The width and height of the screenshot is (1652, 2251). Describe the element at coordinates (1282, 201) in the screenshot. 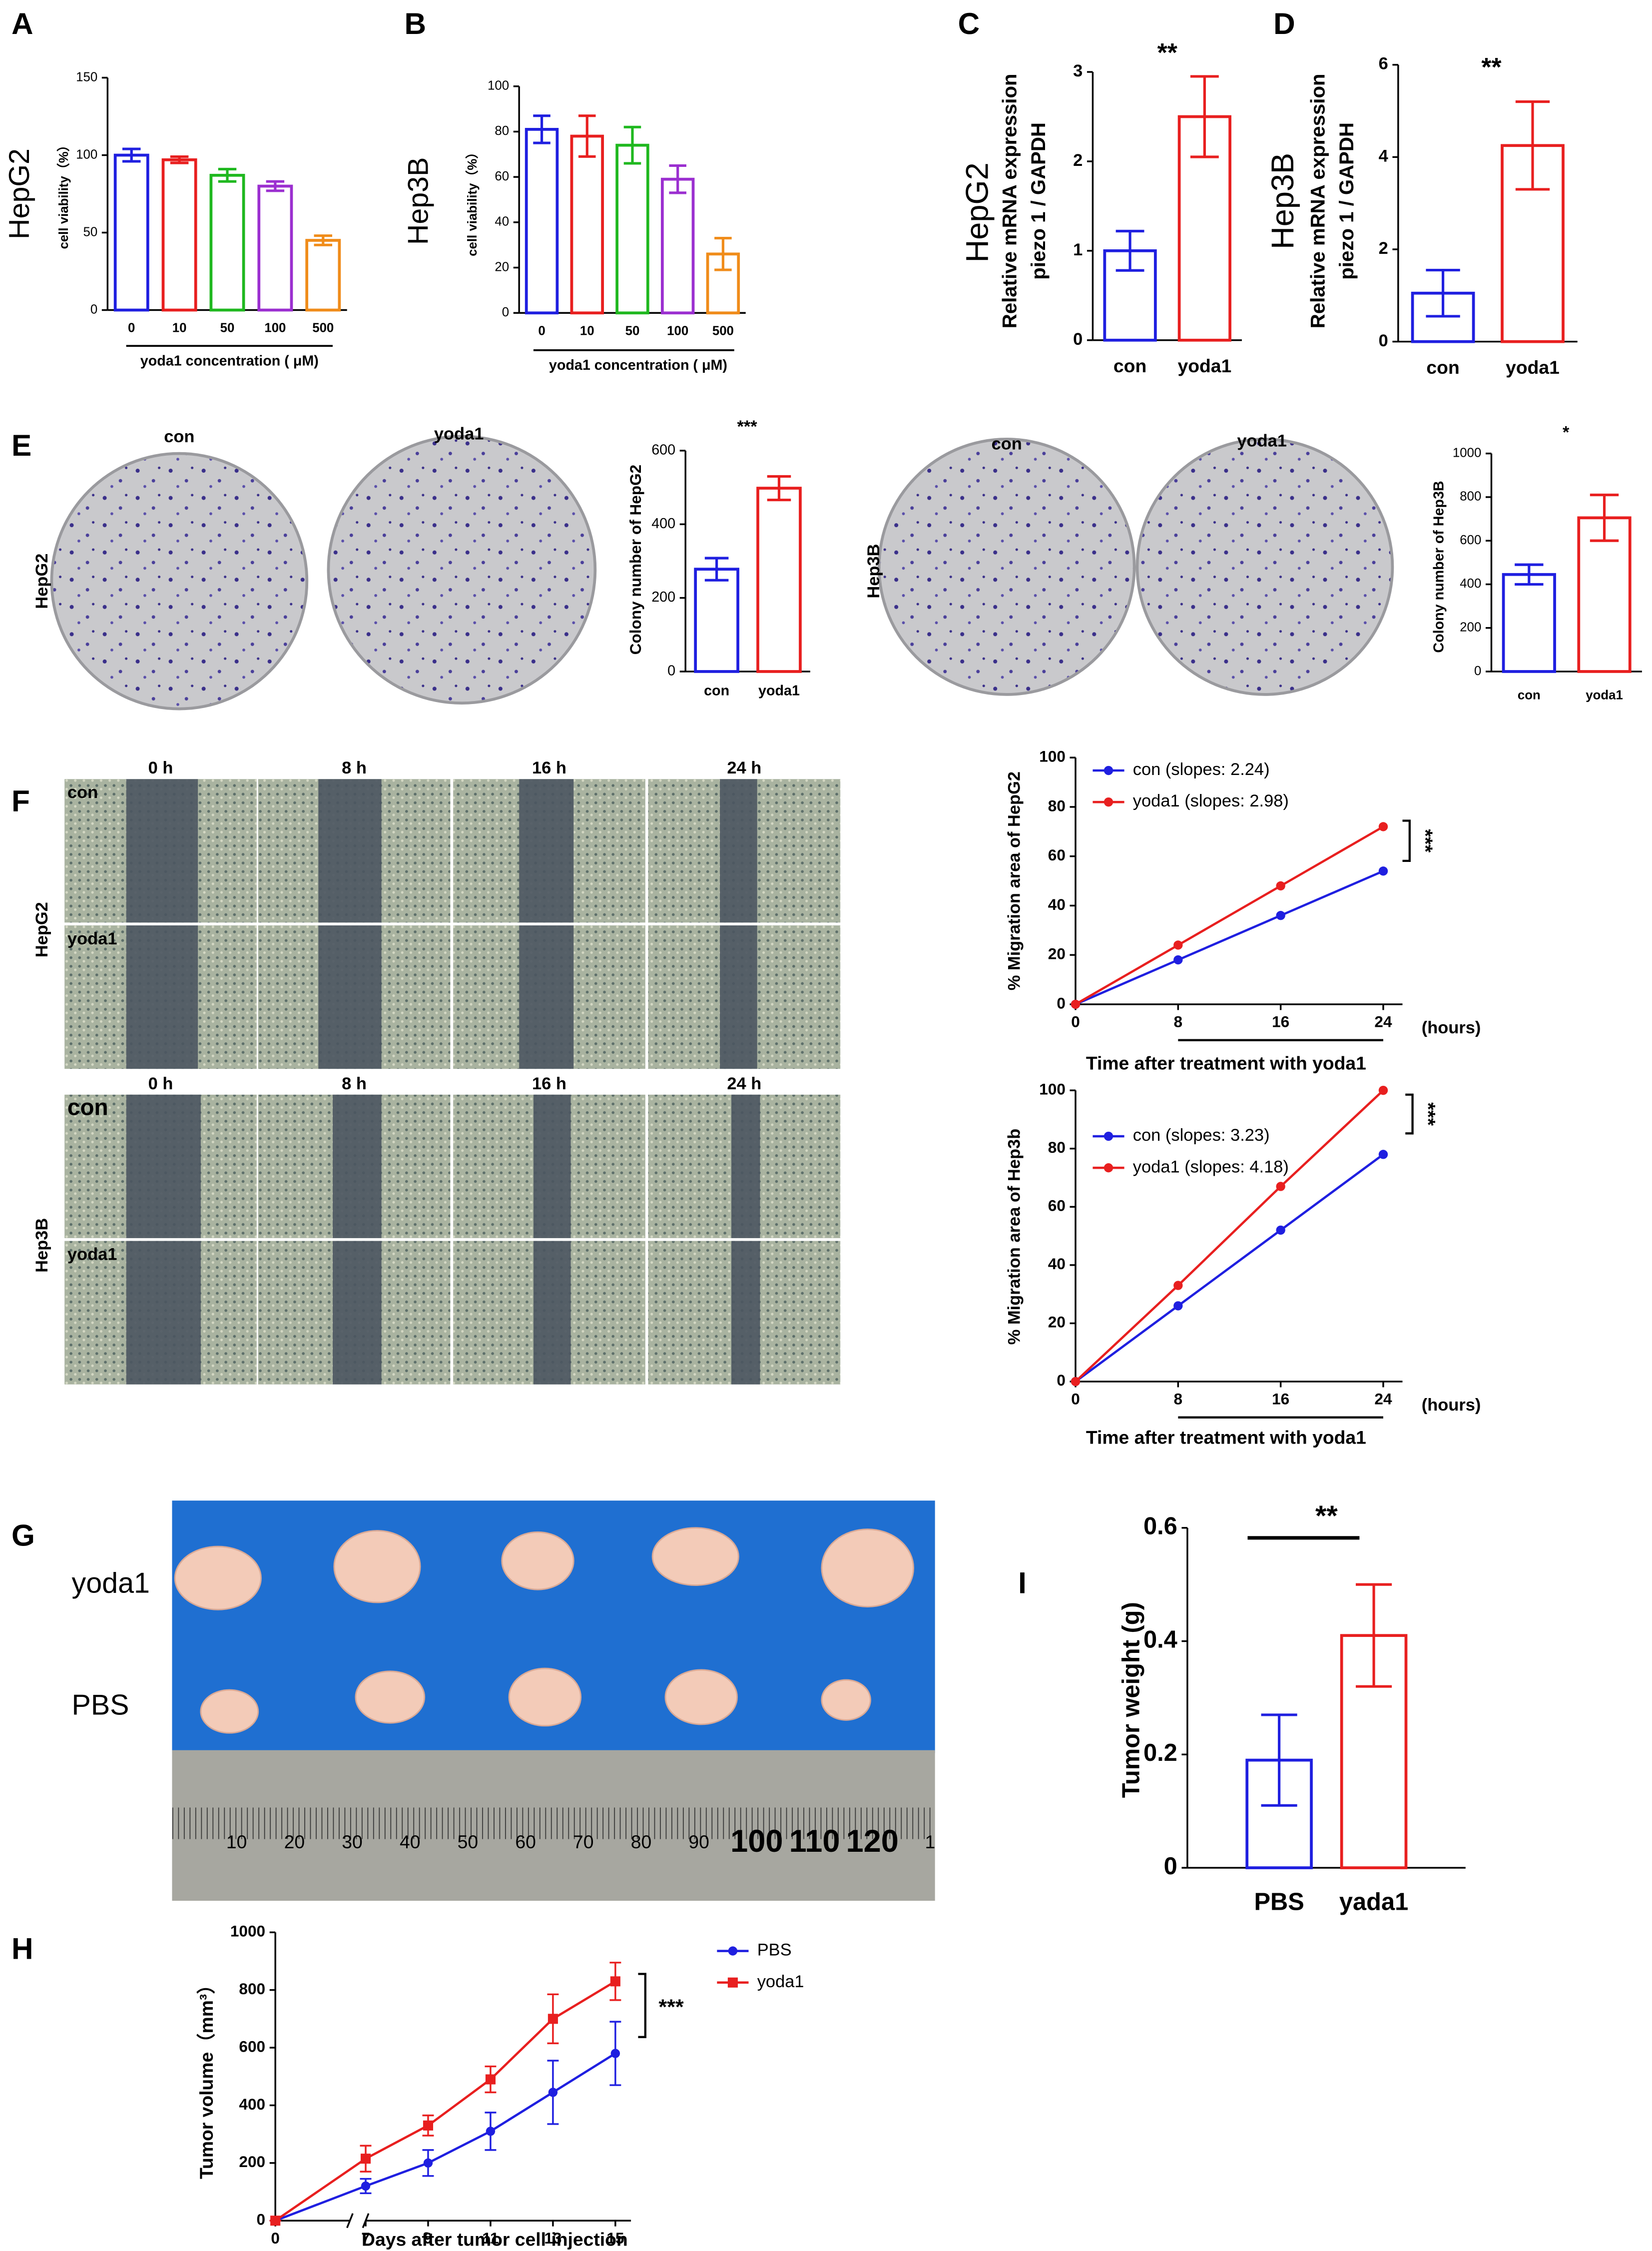

I see `side-label: Hep3B` at that location.